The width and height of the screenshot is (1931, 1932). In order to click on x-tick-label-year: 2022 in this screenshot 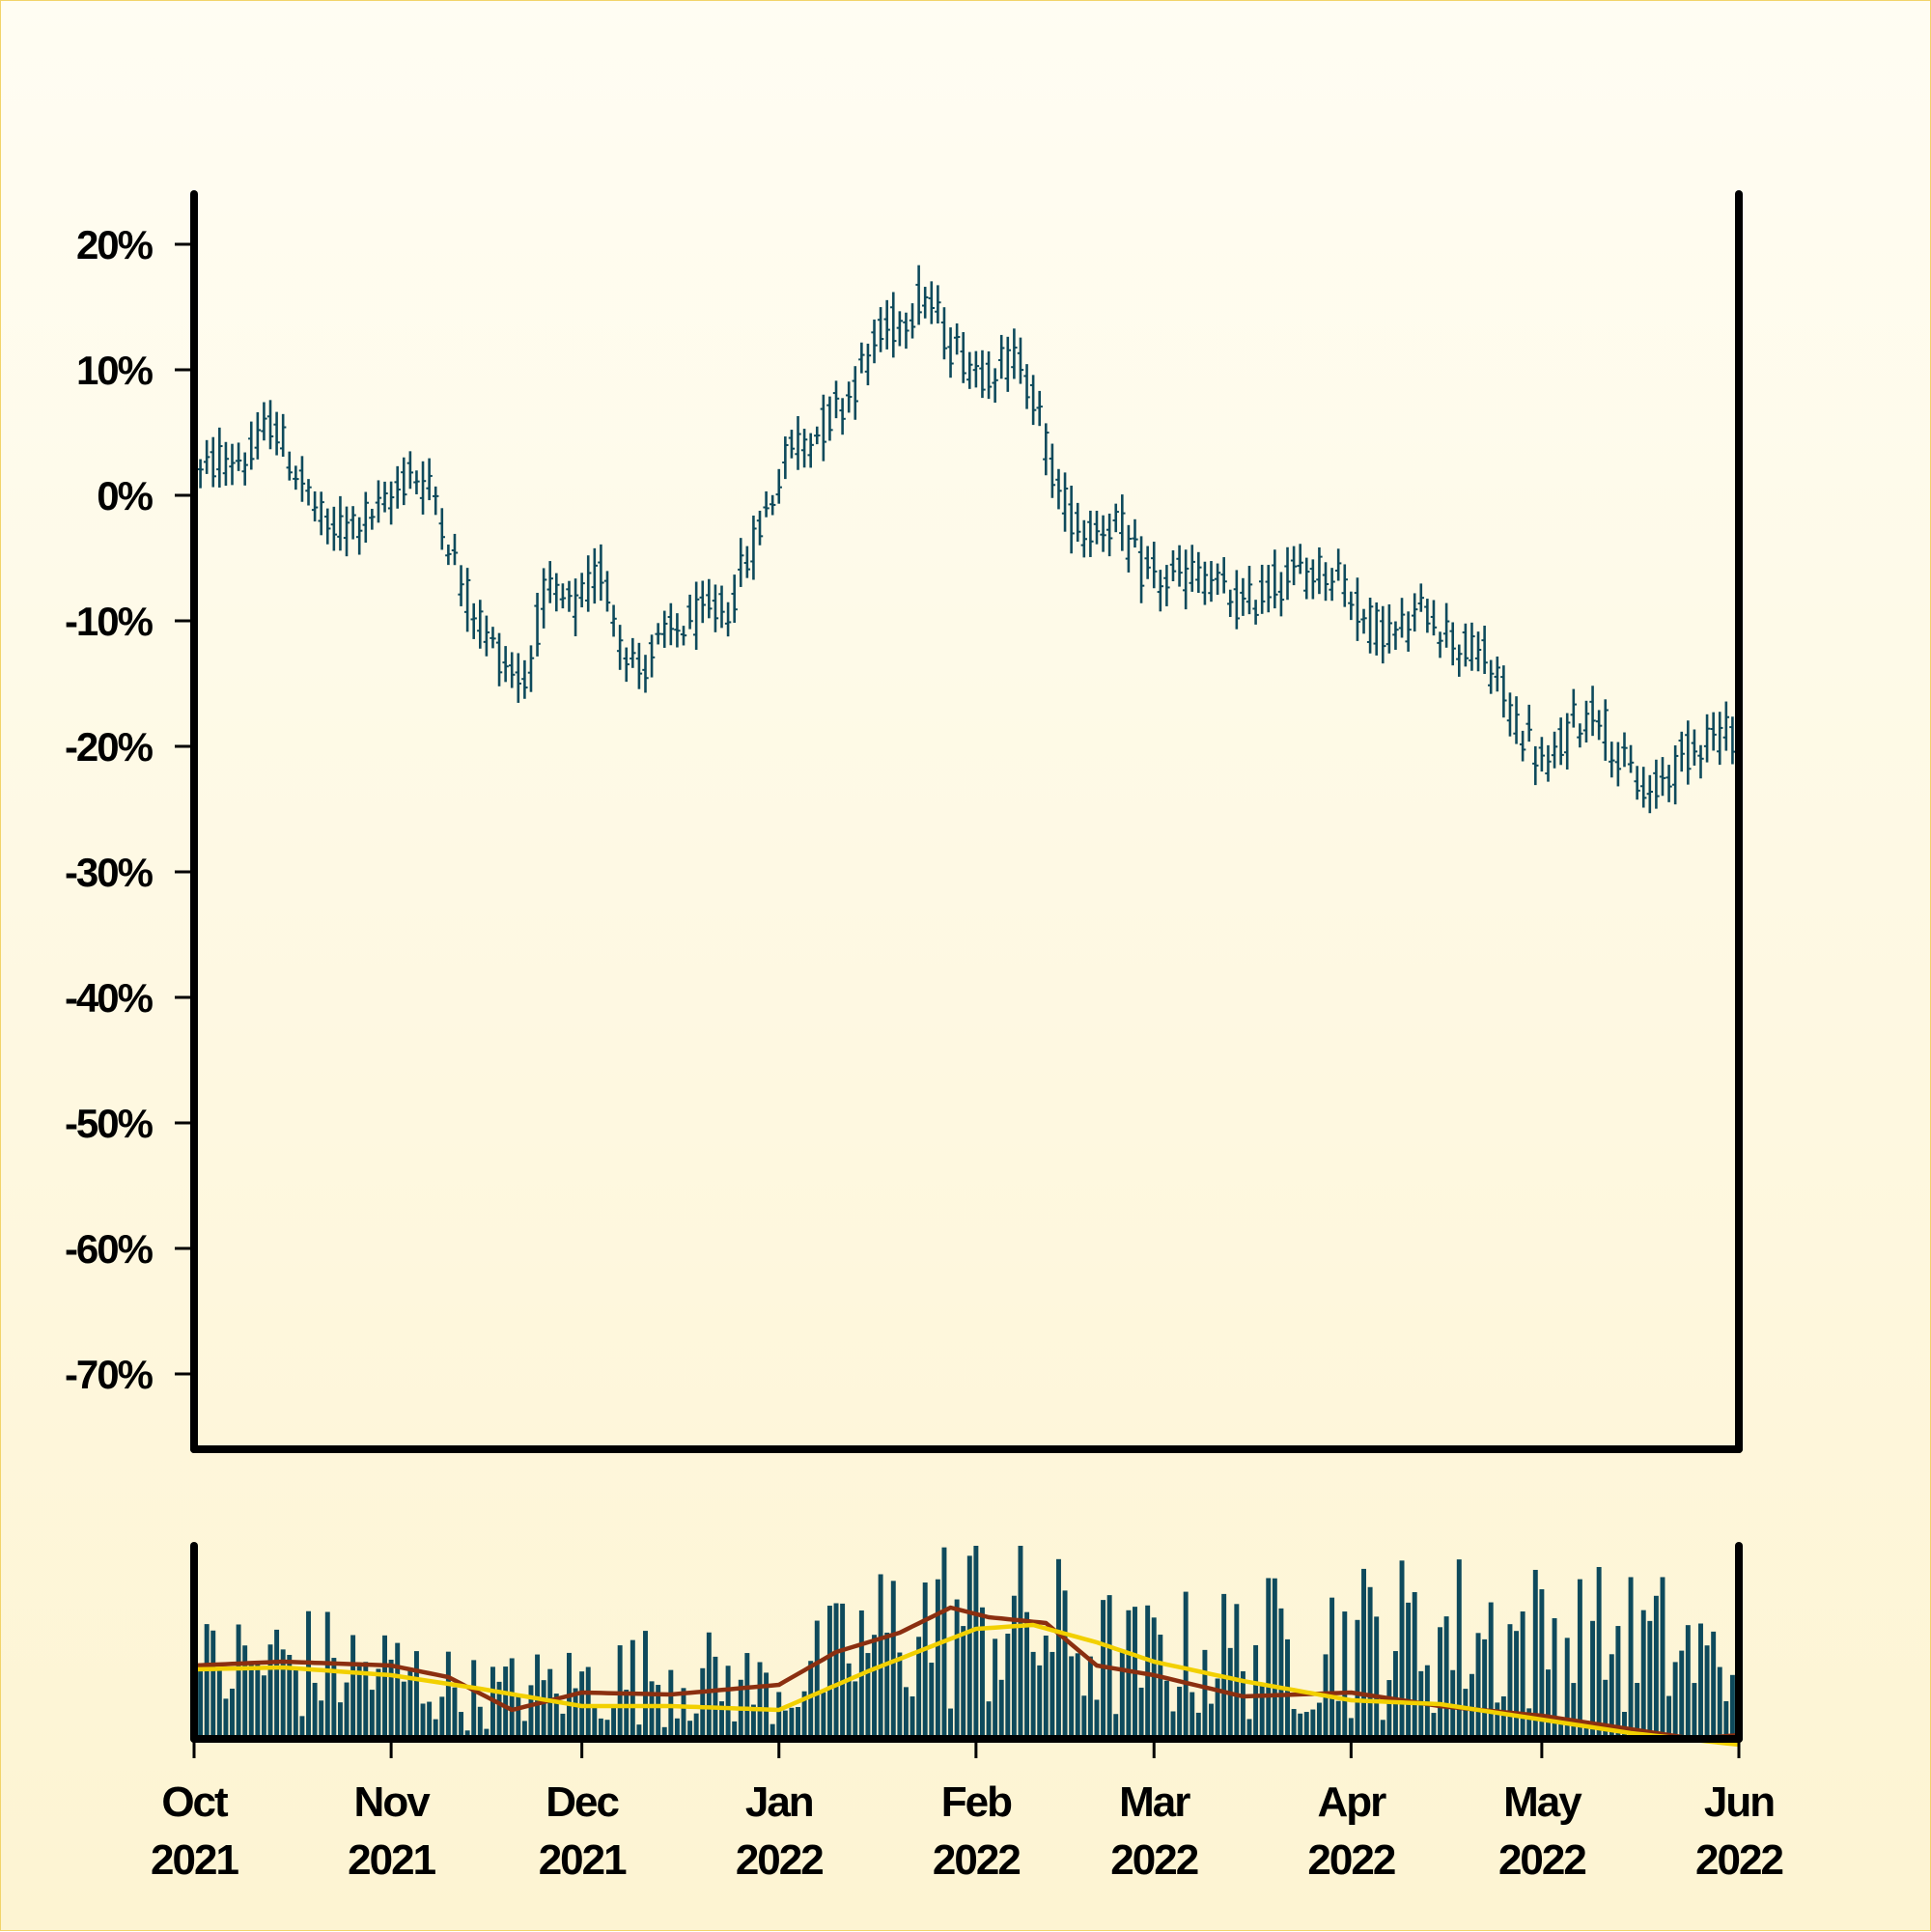, I will do `click(1350, 1860)`.